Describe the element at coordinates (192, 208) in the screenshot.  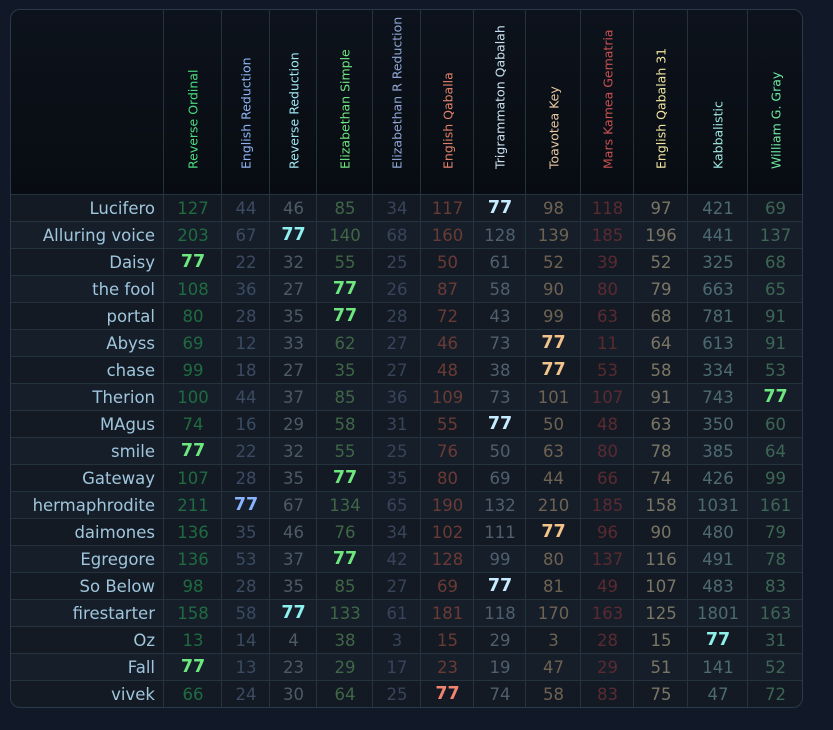
I see `value-cell: 127` at that location.